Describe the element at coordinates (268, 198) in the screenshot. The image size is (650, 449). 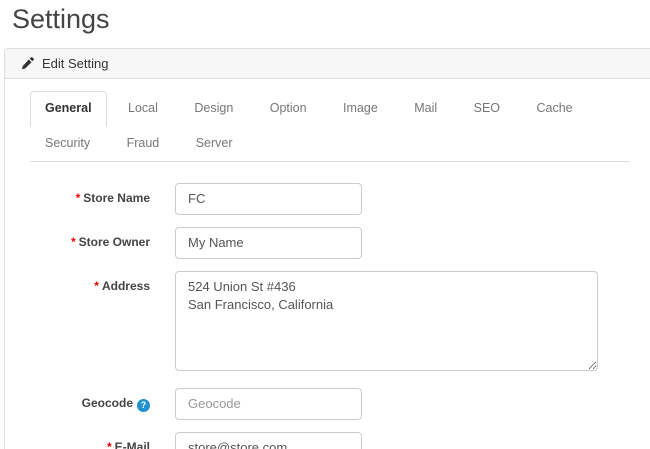
I see `store-name-input` at that location.